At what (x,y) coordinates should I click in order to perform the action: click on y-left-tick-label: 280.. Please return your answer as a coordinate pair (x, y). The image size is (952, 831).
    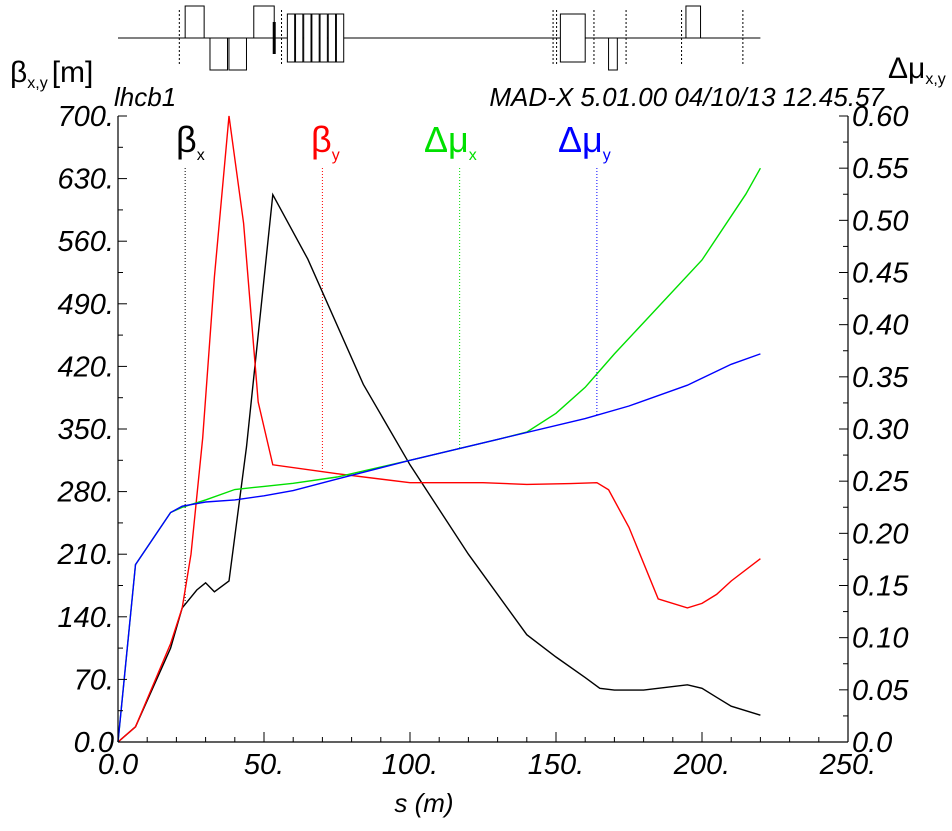
    Looking at the image, I should click on (85, 493).